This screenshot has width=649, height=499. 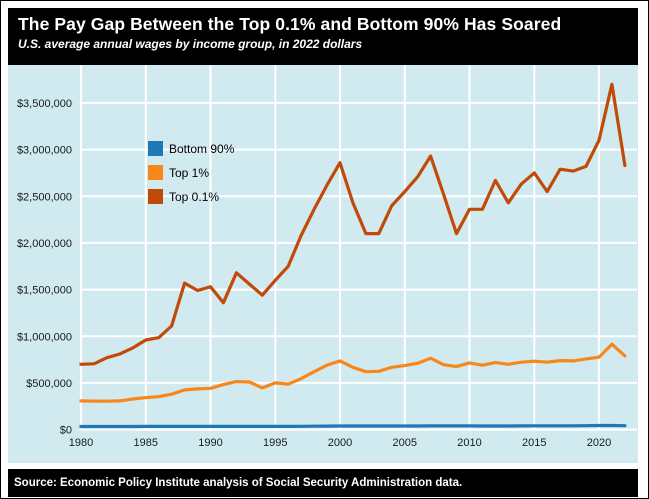 What do you see at coordinates (44, 291) in the screenshot?
I see `y-axis-tick-label: $1,500,000` at bounding box center [44, 291].